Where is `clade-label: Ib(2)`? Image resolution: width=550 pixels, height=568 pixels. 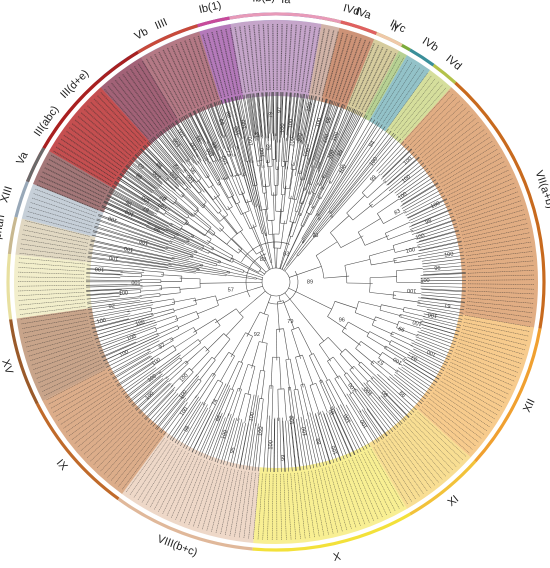 clade-label: Ib(2) is located at coordinates (263, 2).